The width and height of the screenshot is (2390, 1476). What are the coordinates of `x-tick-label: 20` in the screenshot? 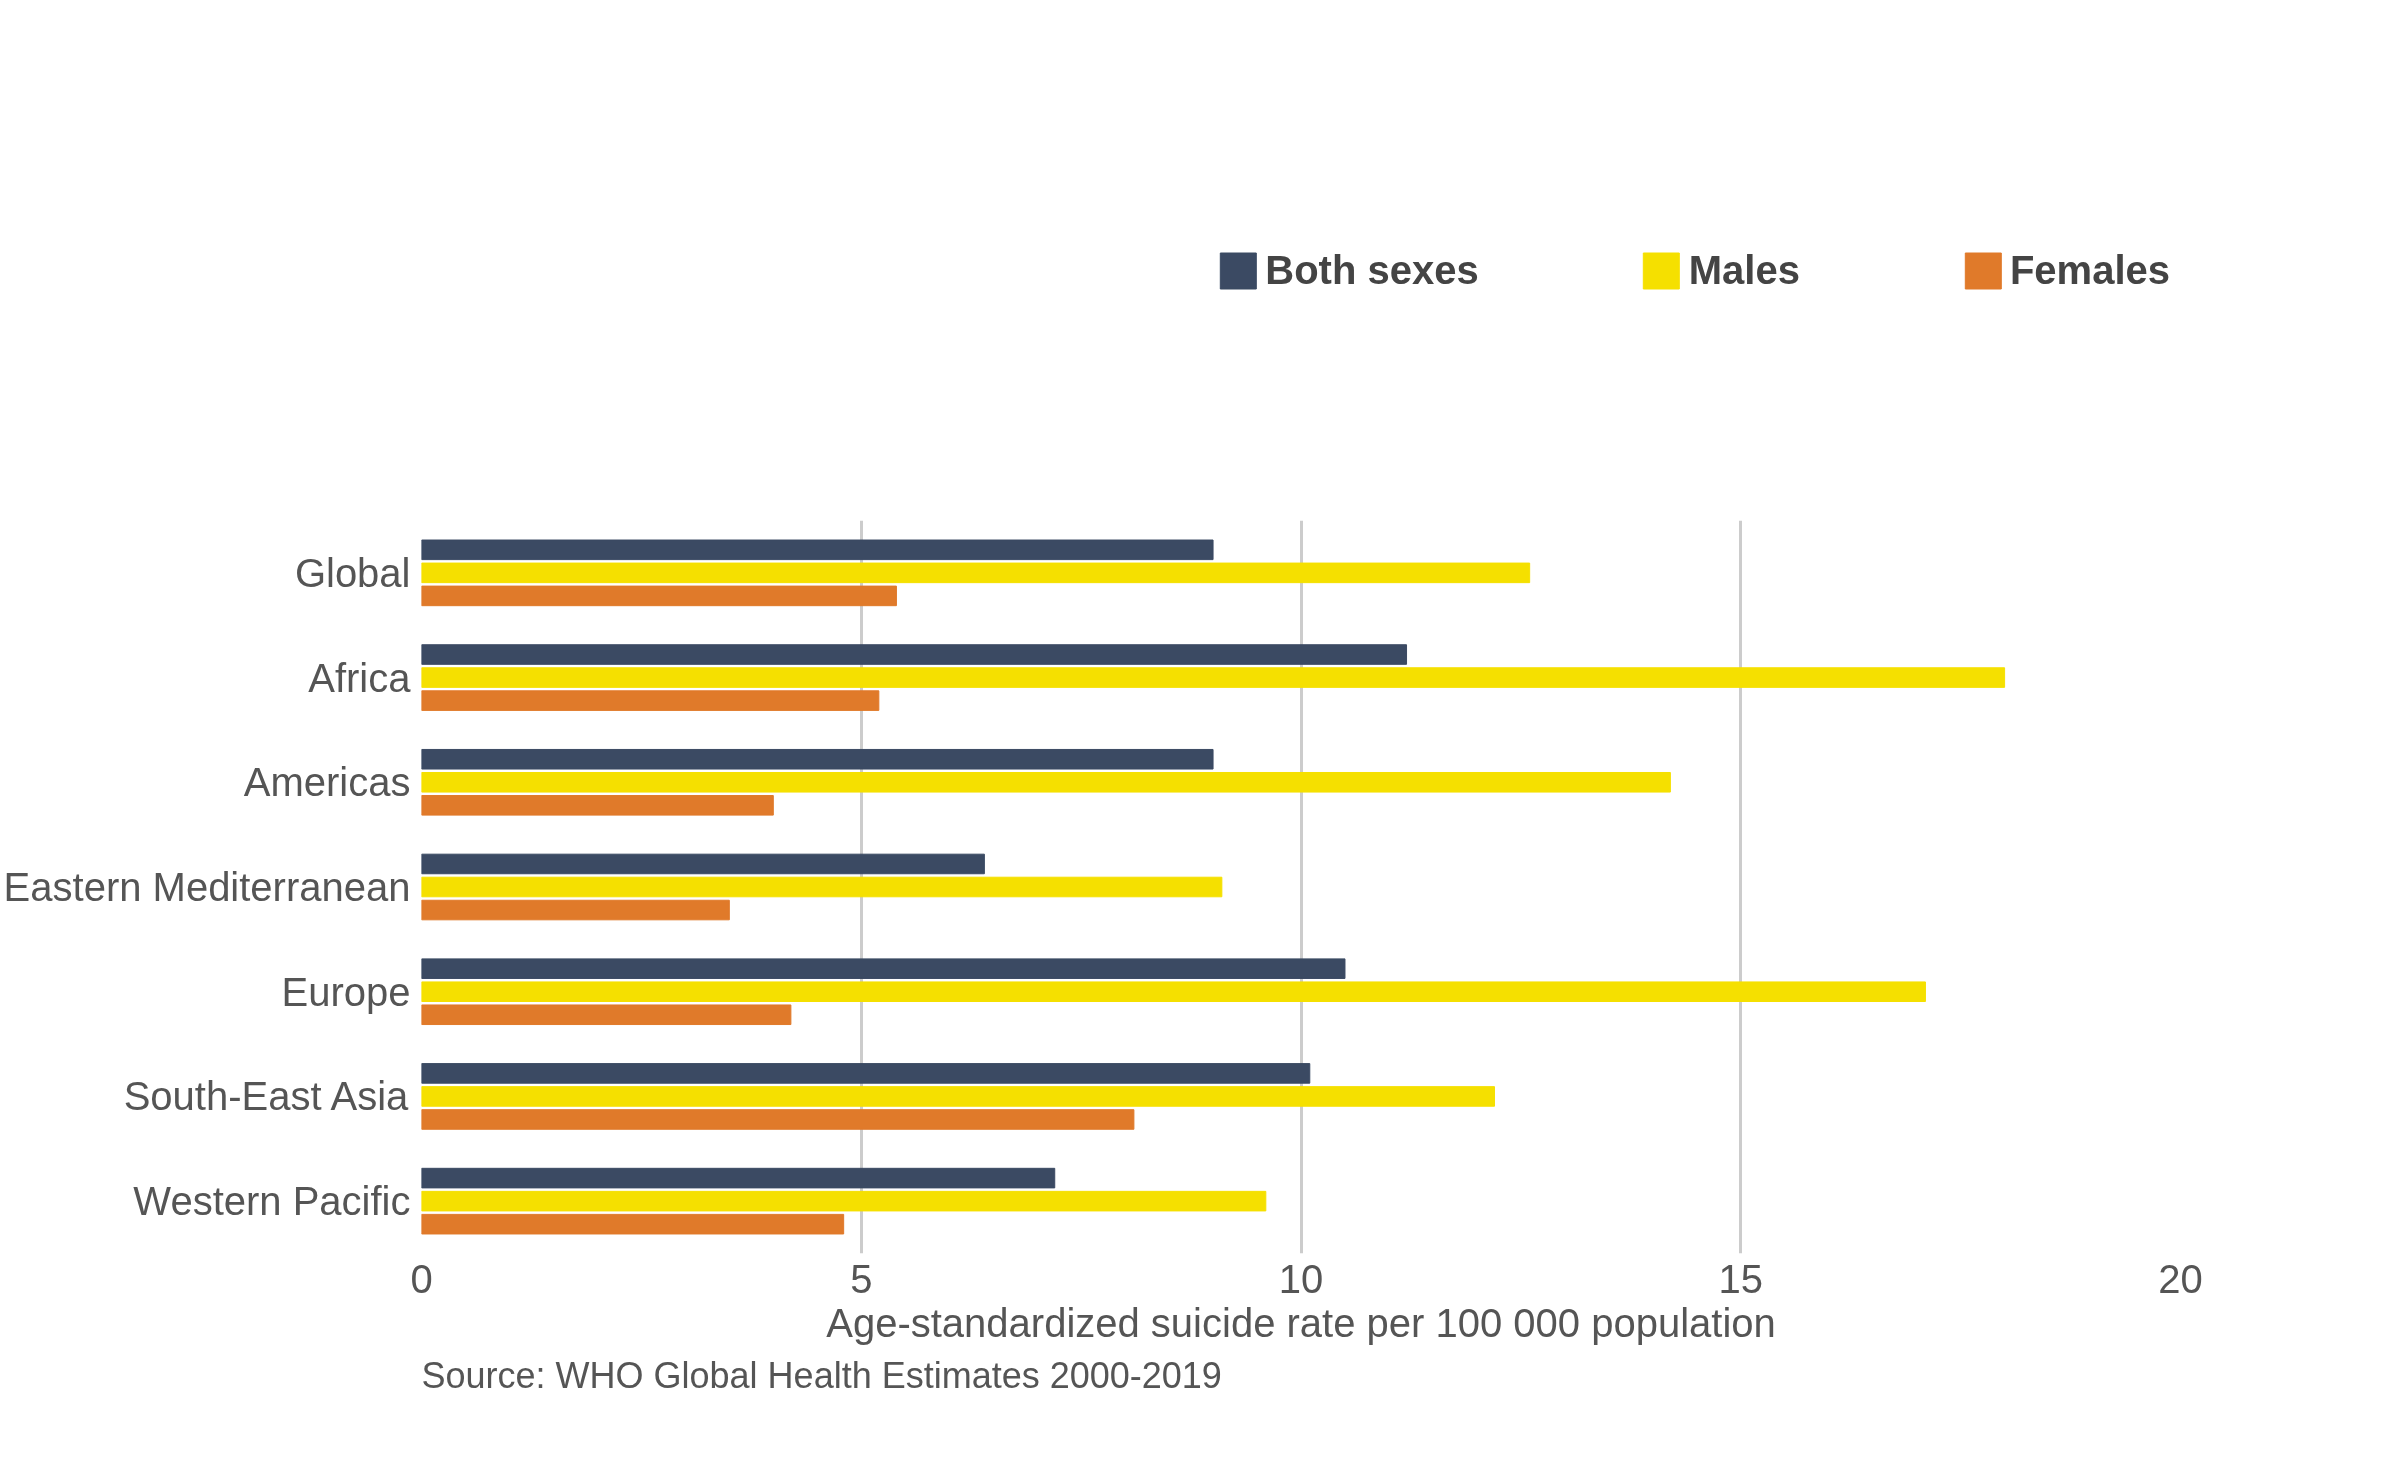 It's located at (2180, 1278).